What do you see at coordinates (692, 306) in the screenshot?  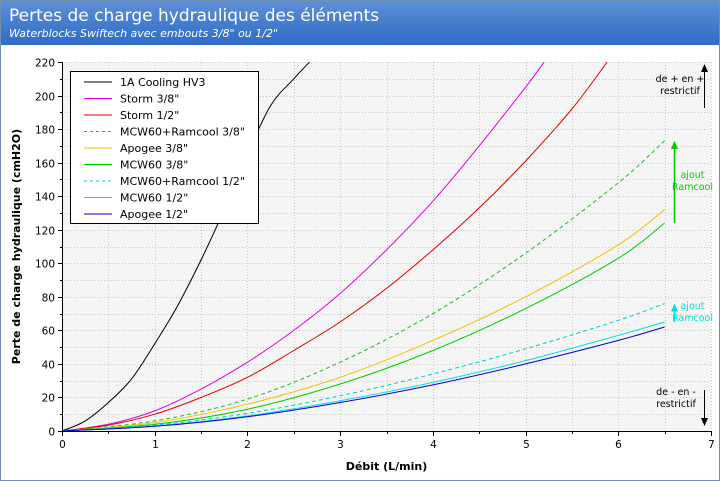 I see `ramcool-label-cyan-line: ajout` at bounding box center [692, 306].